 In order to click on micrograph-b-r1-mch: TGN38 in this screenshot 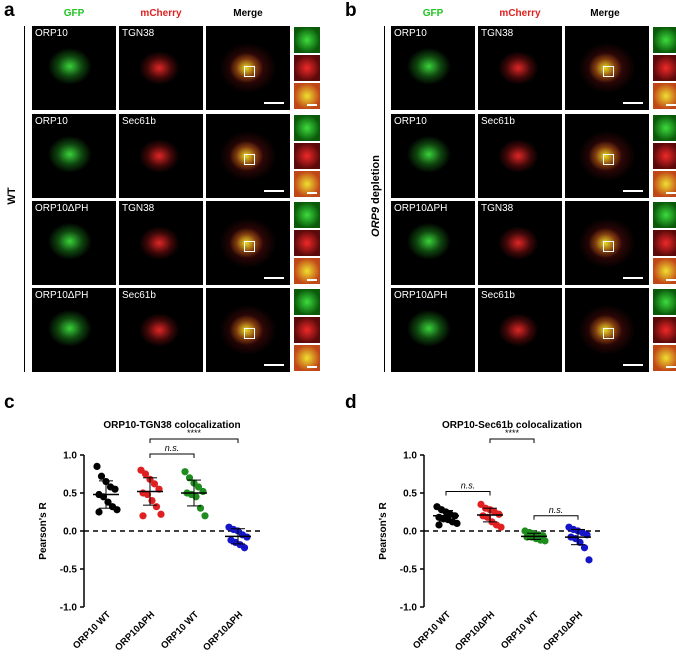, I will do `click(520, 68)`.